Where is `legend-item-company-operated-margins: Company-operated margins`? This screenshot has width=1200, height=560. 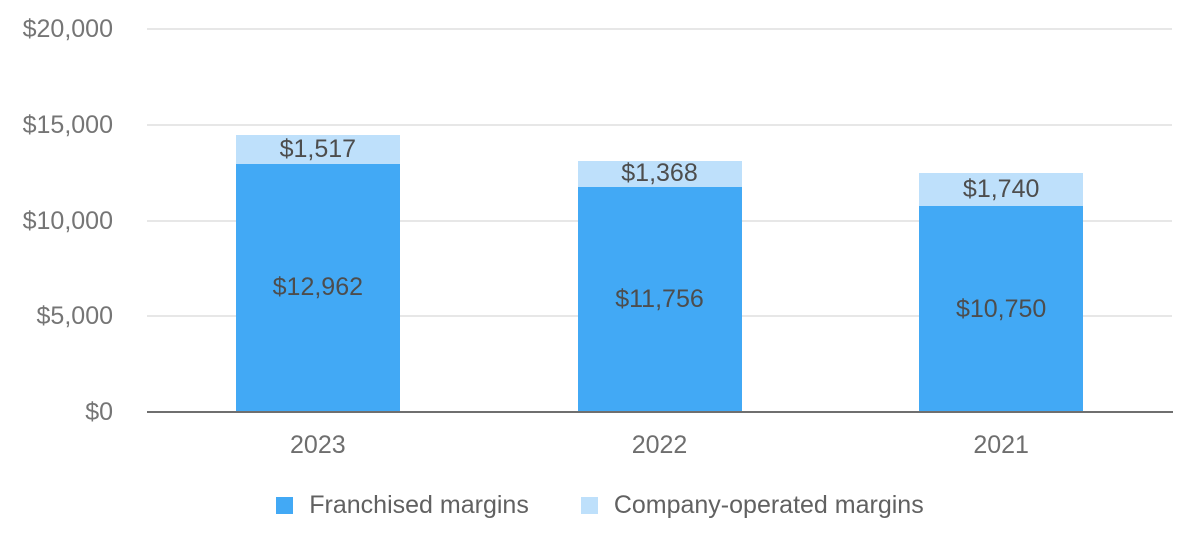
legend-item-company-operated-margins: Company-operated margins is located at coordinates (752, 505).